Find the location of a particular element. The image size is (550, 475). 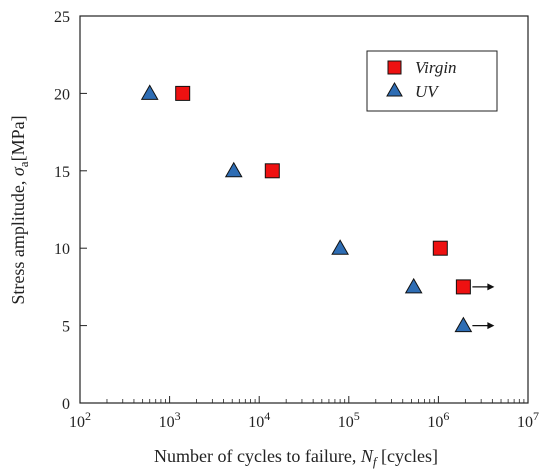

x-tick-label: 10⁷ is located at coordinates (528, 420).